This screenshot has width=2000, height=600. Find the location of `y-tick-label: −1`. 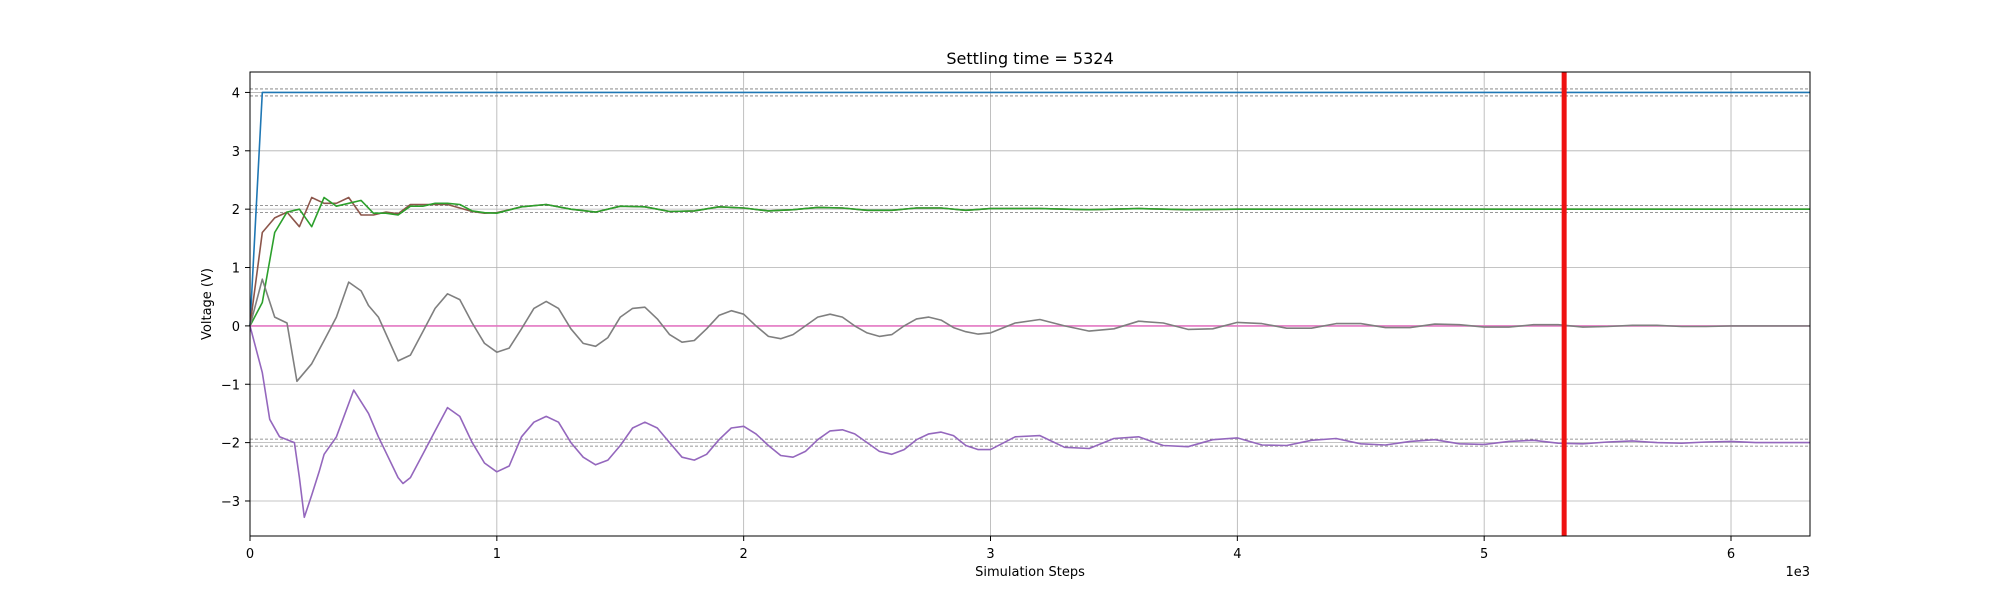

y-tick-label: −1 is located at coordinates (230, 385).